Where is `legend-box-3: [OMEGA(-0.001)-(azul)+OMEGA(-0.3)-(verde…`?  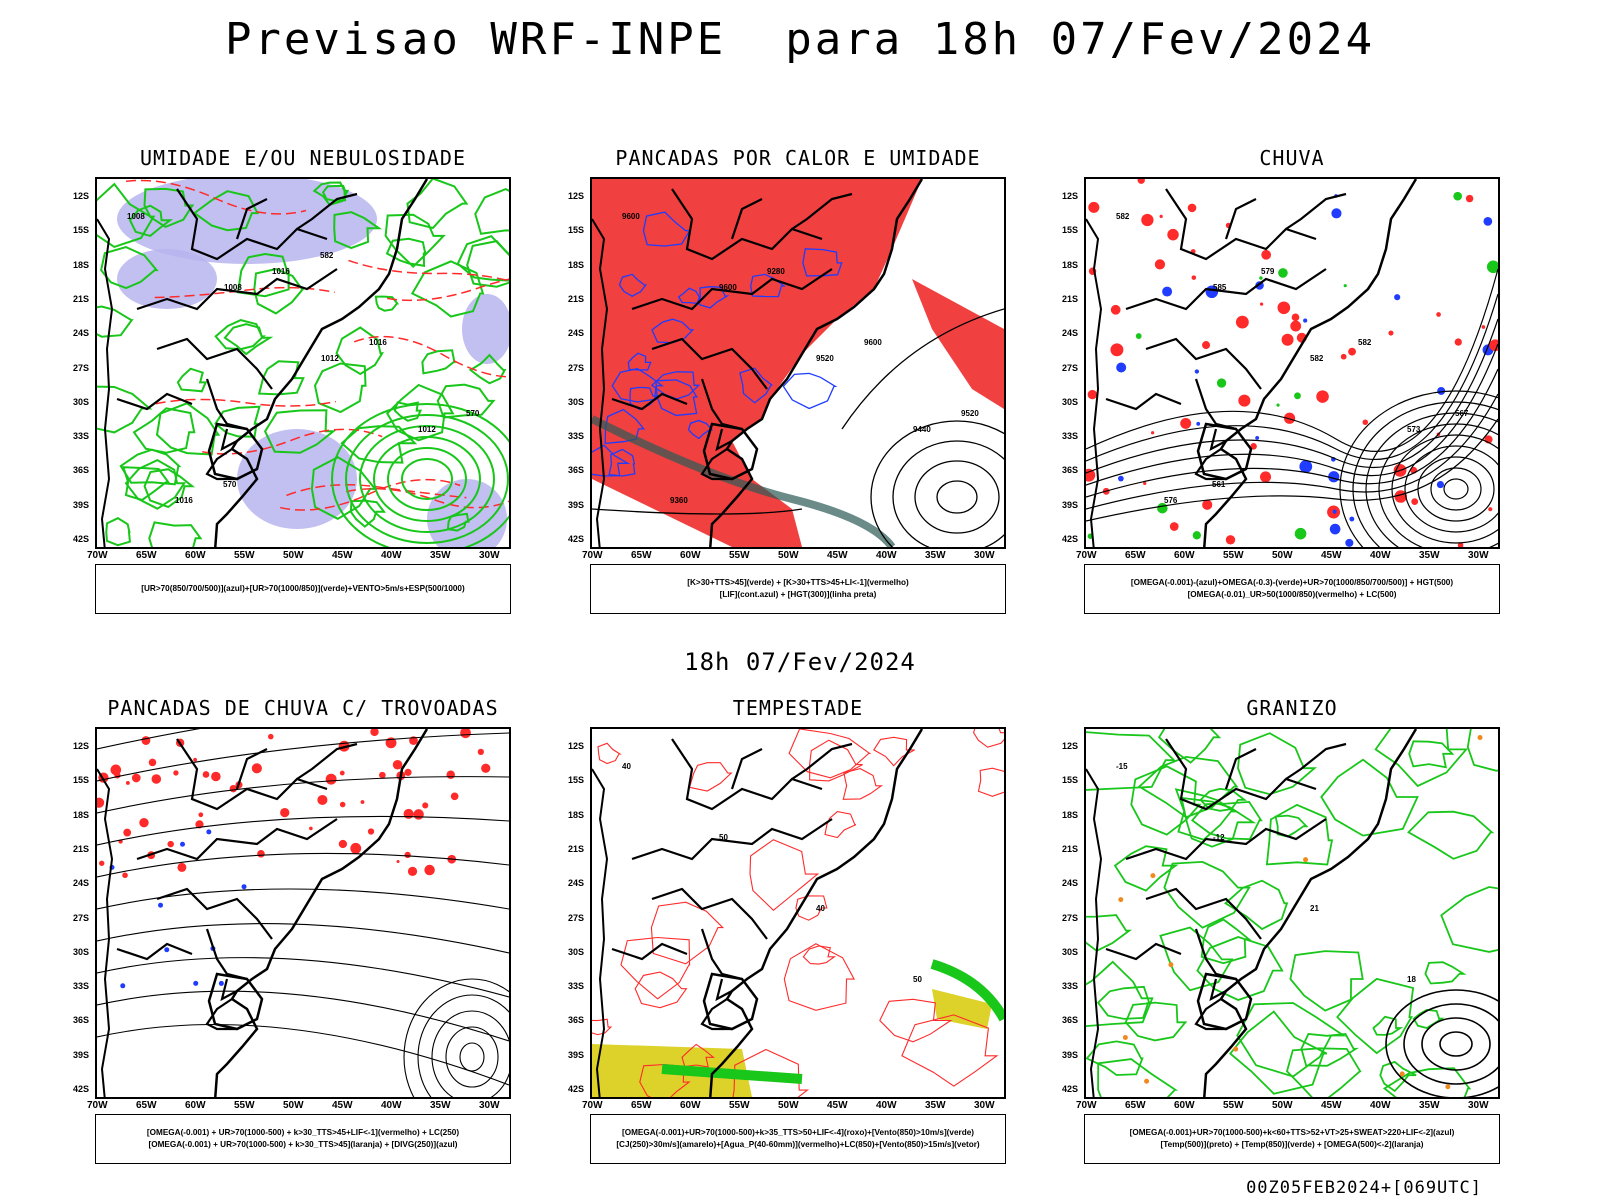 legend-box-3: [OMEGA(-0.001)-(azul)+OMEGA(-0.3)-(verde… is located at coordinates (1292, 589).